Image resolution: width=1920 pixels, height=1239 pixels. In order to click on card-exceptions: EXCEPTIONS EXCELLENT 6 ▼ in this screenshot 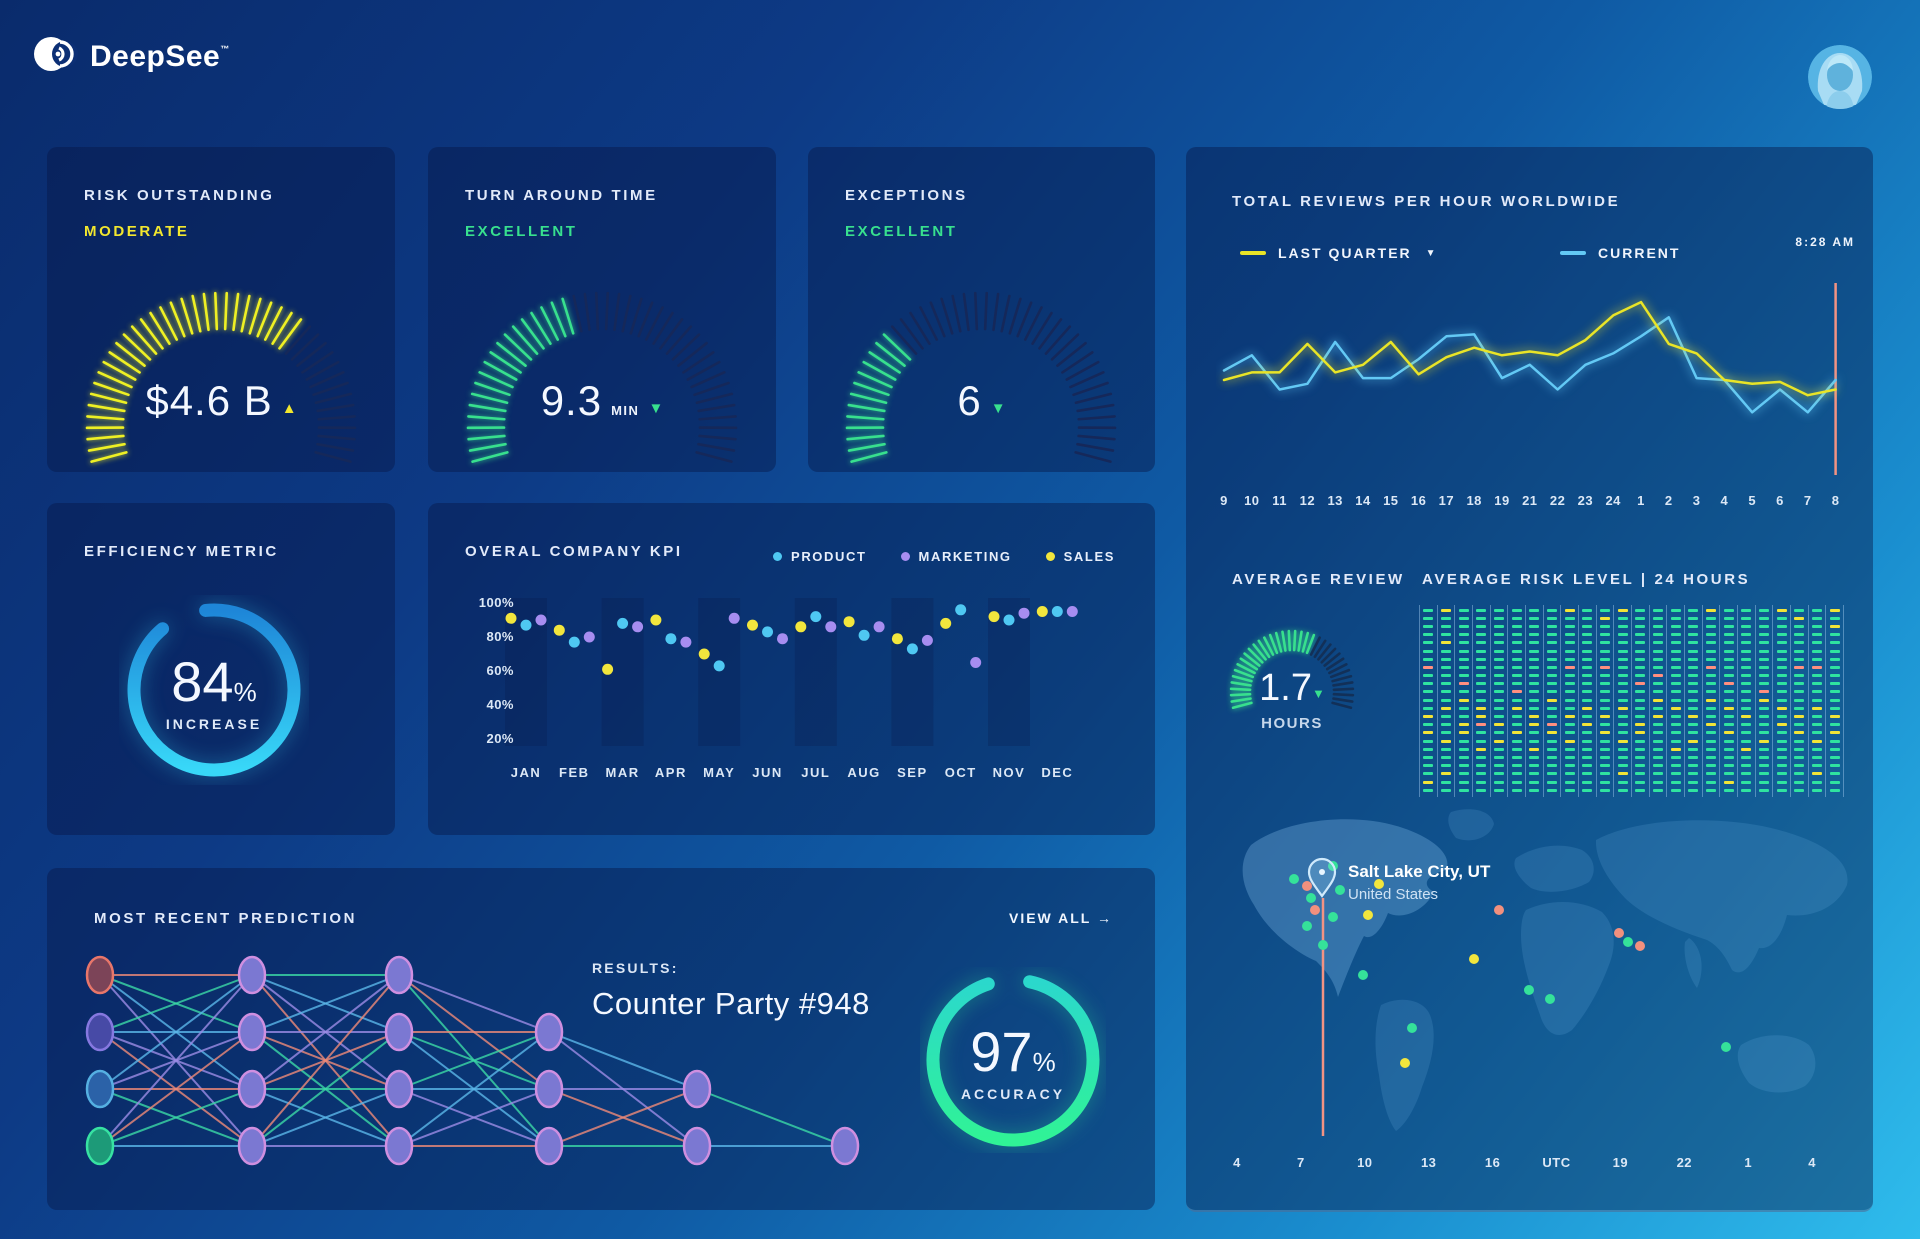, I will do `click(981, 309)`.